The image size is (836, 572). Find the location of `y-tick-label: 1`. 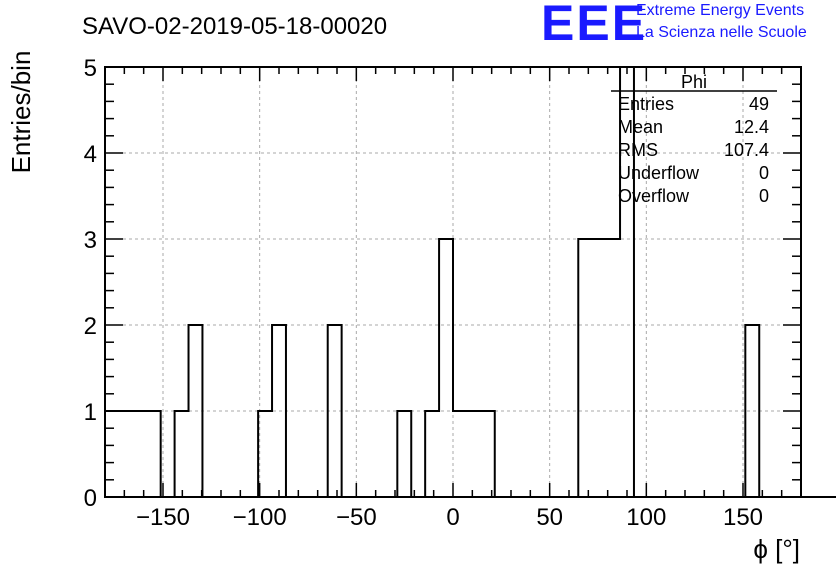

y-tick-label: 1 is located at coordinates (90, 412).